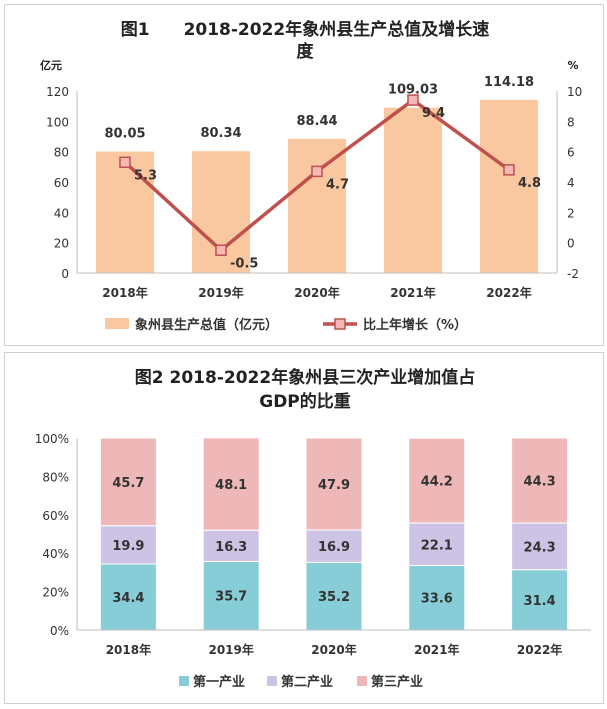 The image size is (607, 709). I want to click on chart-1-legend-bar-swatch, so click(117, 323).